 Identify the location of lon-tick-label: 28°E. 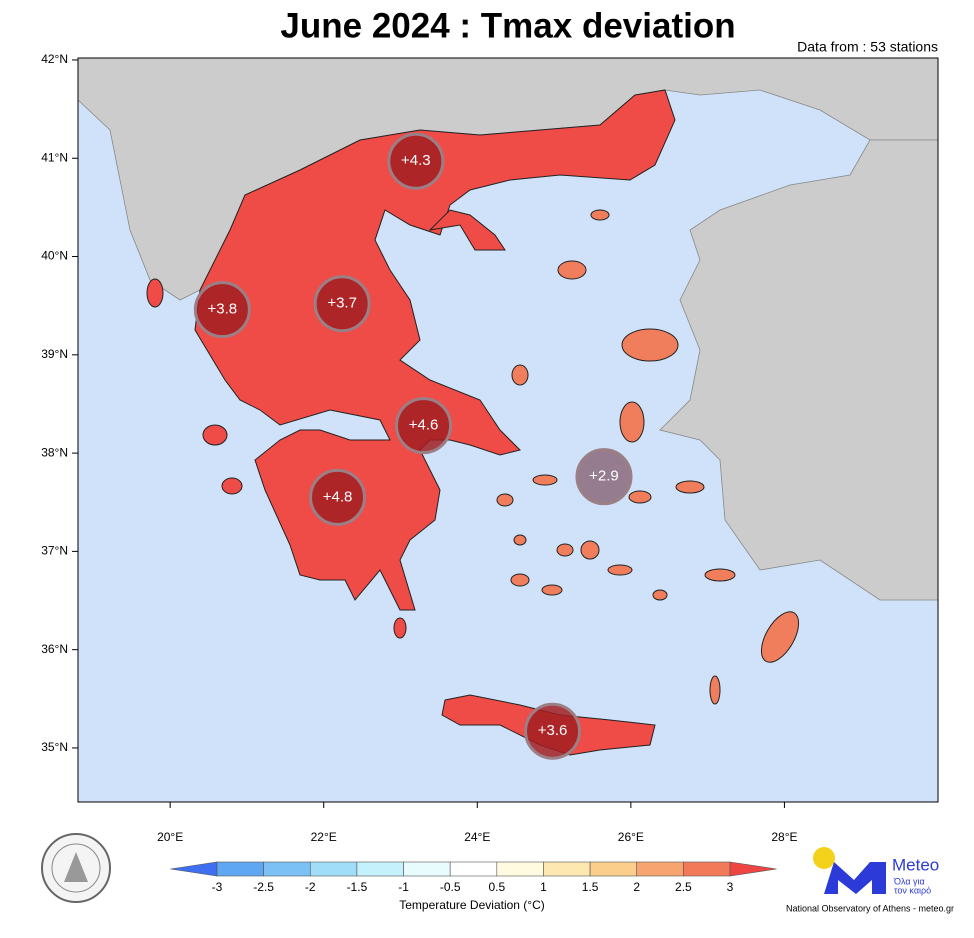
(784, 837).